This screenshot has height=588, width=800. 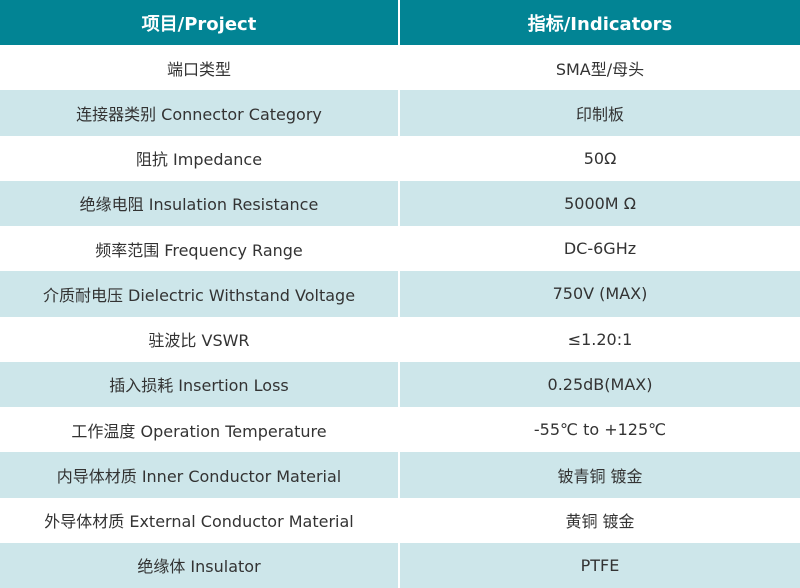 I want to click on table-row: 阻抗 Impedance 50Ω, so click(x=400, y=158).